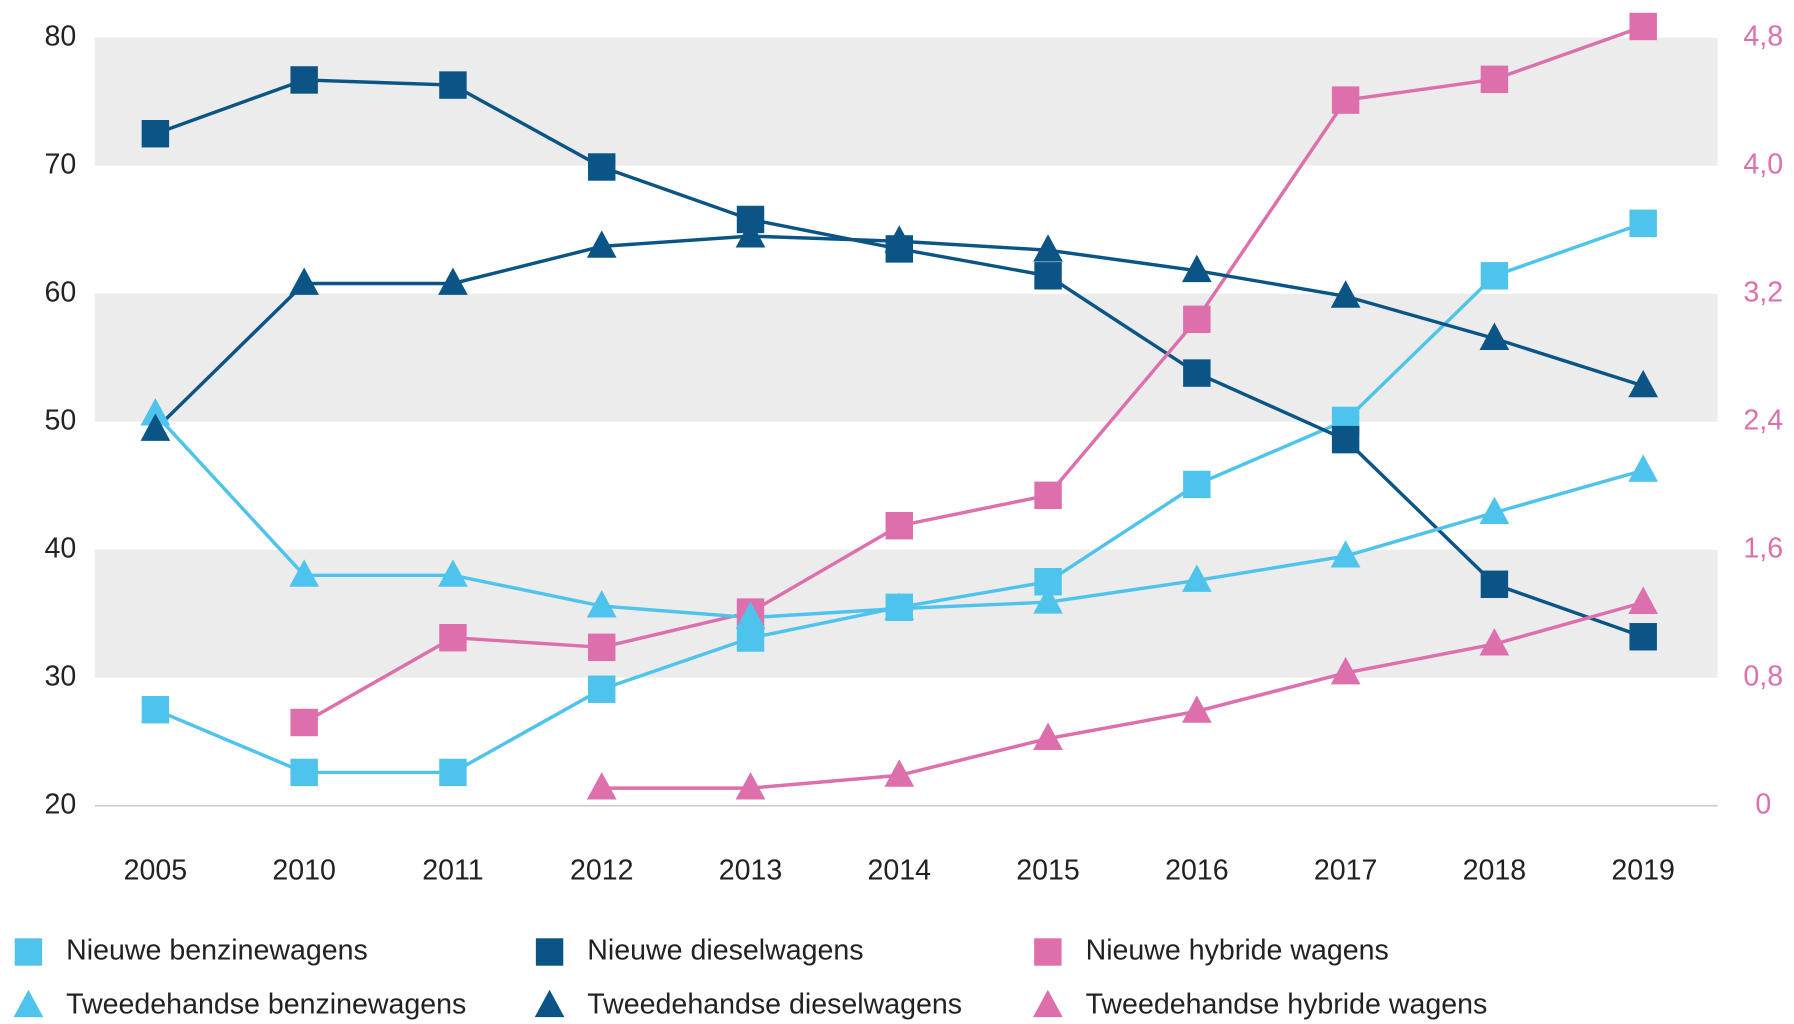 The image size is (1794, 1024). I want to click on x-tick-label: 2015, so click(1048, 871).